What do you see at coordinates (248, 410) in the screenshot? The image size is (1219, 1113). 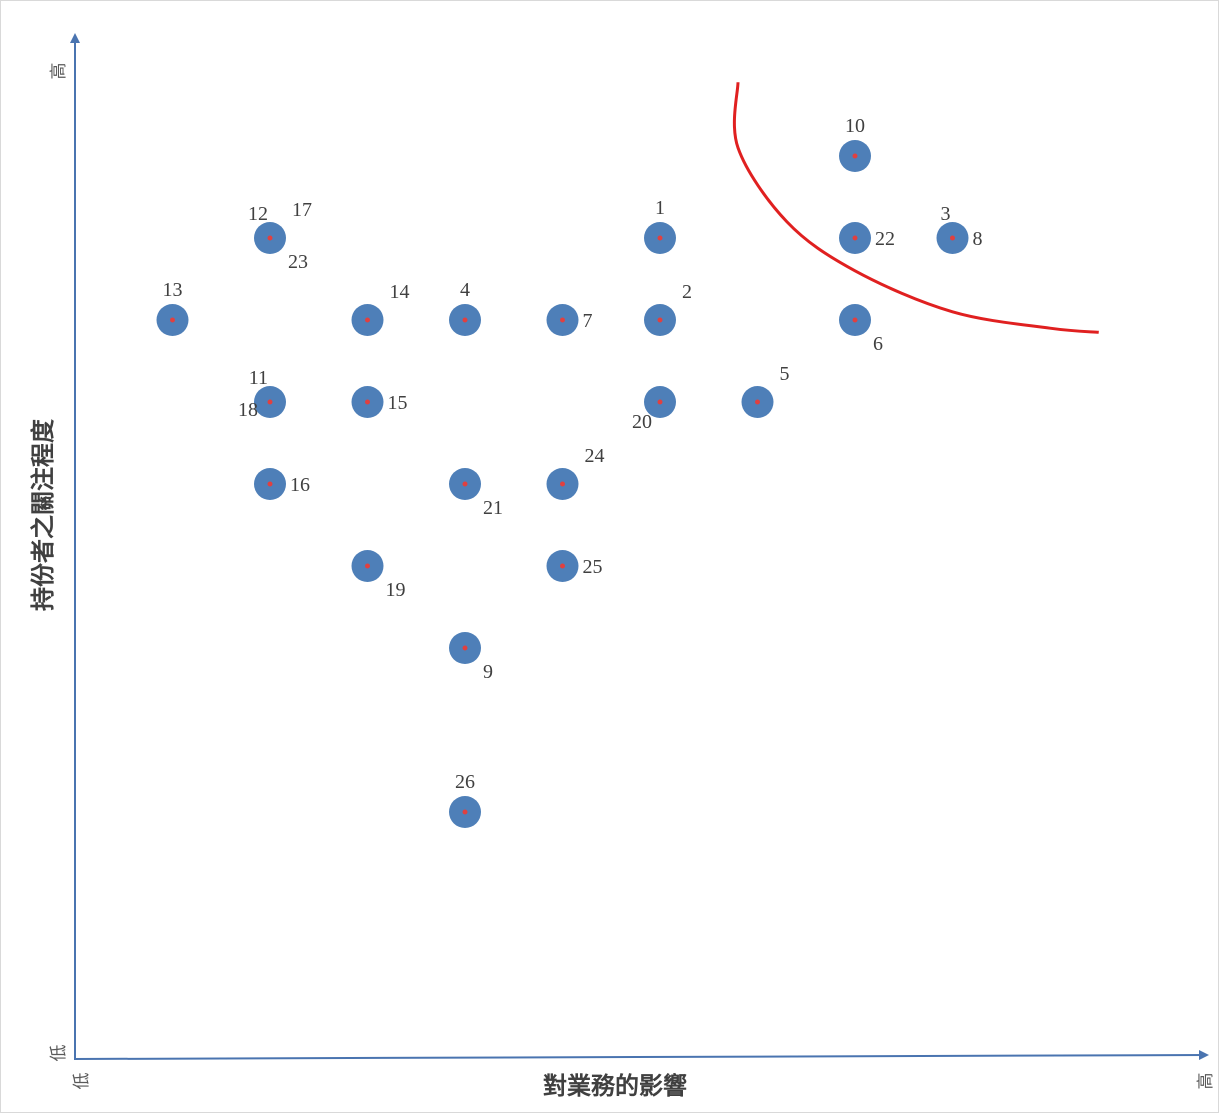 I see `point-label: 18` at bounding box center [248, 410].